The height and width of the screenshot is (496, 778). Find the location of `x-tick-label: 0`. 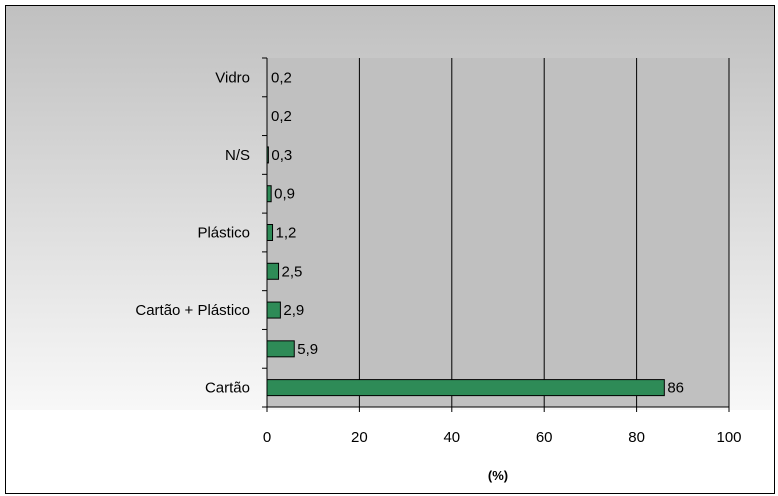

x-tick-label: 0 is located at coordinates (267, 437).